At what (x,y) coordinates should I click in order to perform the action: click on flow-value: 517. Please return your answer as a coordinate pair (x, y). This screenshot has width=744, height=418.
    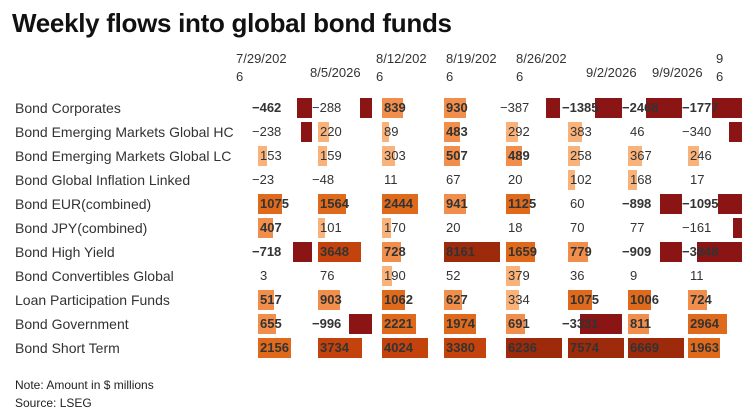
    Looking at the image, I should click on (271, 299).